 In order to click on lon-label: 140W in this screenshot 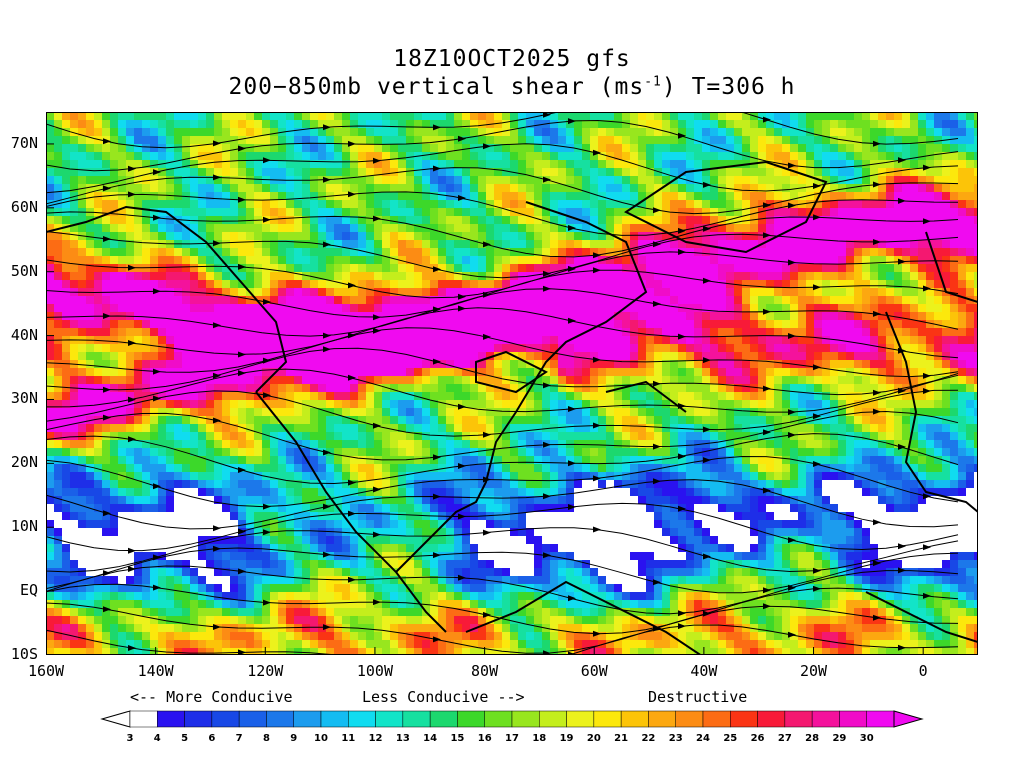, I will do `click(155, 671)`.